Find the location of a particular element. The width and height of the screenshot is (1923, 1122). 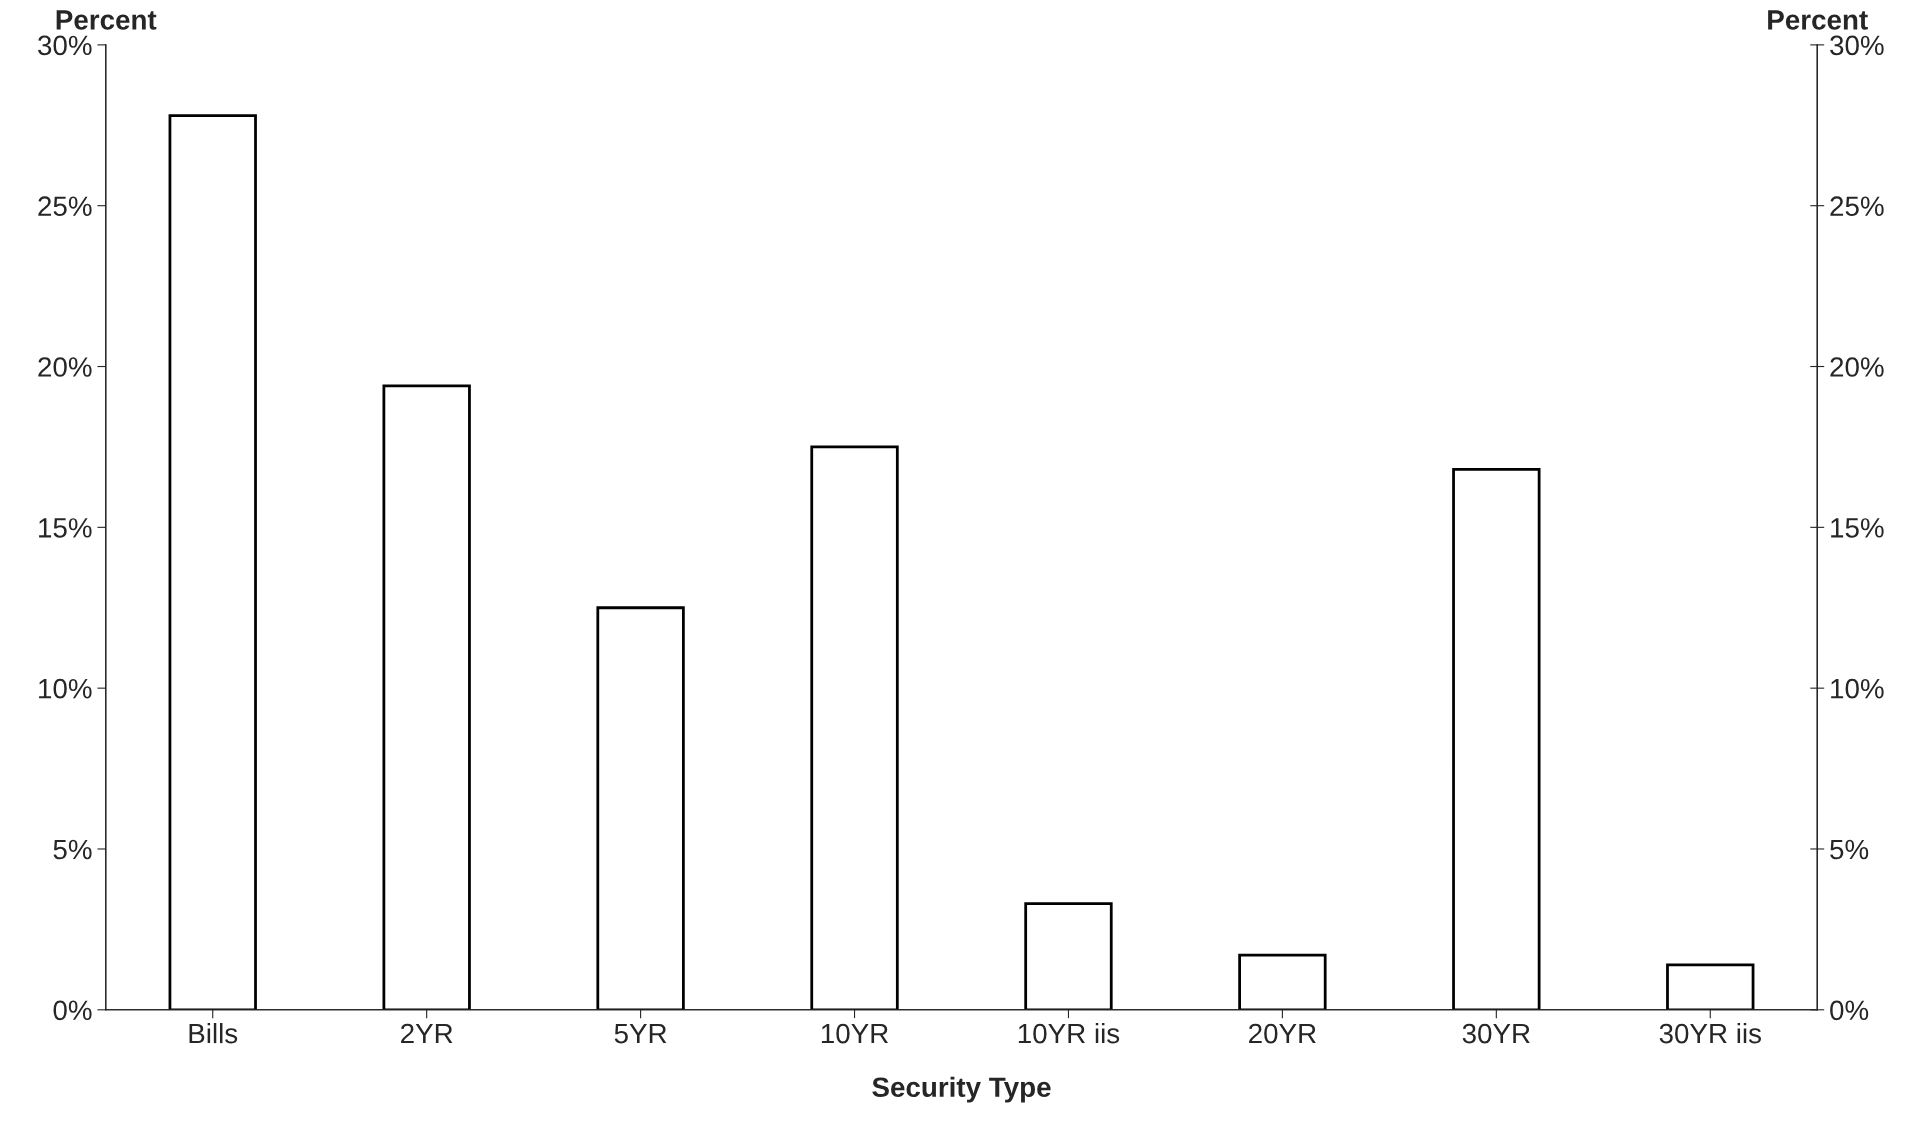

y2-tick-label: 30% is located at coordinates (1857, 45).